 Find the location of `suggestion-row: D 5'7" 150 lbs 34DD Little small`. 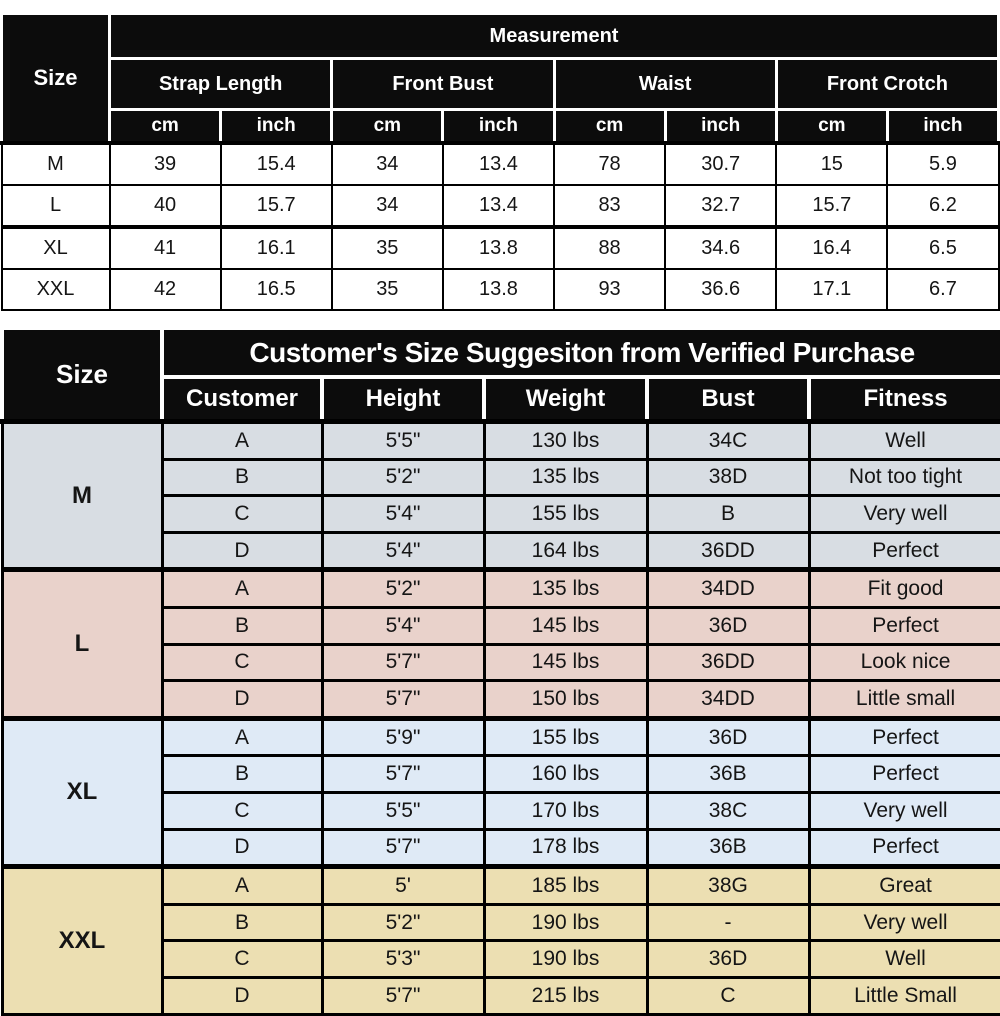

suggestion-row: D 5'7" 150 lbs 34DD Little small is located at coordinates (501, 699).